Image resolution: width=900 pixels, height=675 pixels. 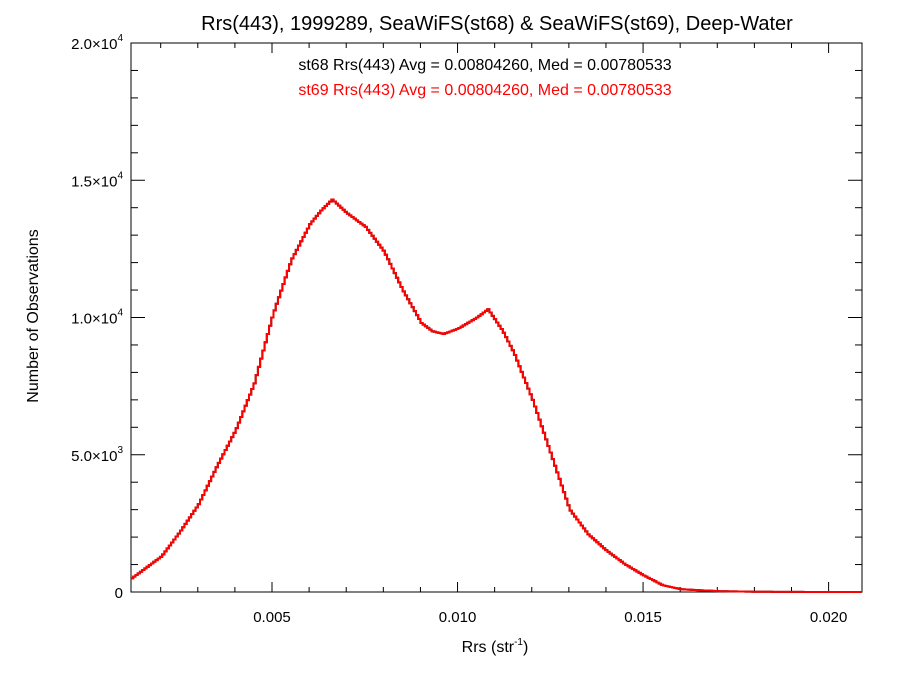 I want to click on x-axis-label-tail: ), so click(x=525, y=647).